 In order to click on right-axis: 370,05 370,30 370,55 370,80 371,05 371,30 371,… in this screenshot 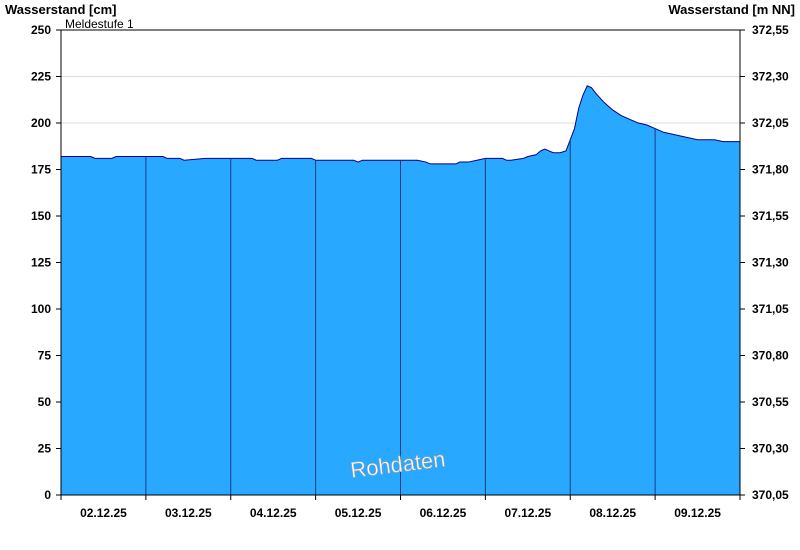, I will do `click(764, 262)`.